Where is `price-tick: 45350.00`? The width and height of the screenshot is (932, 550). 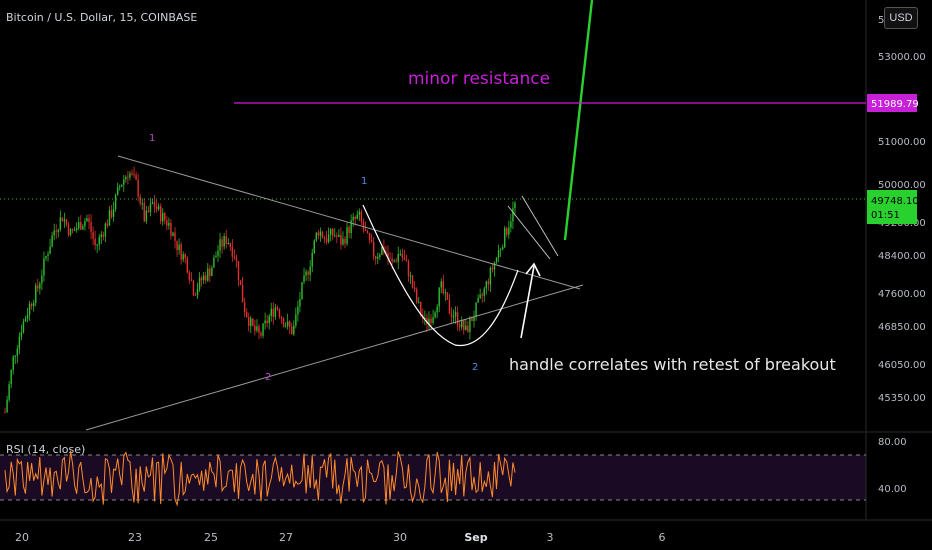 price-tick: 45350.00 is located at coordinates (902, 398).